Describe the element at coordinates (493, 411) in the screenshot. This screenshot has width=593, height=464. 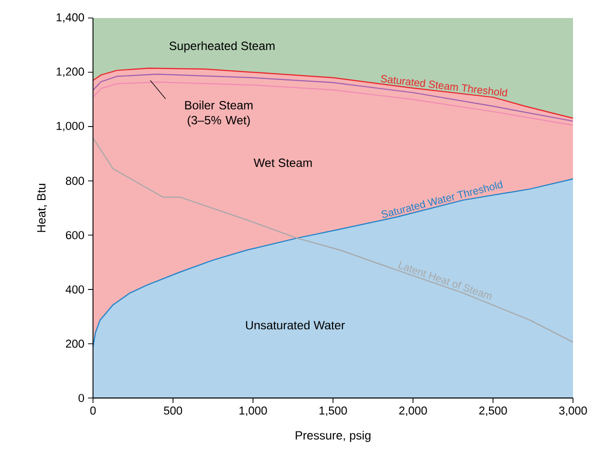
I see `x-tick-label: 2,500` at that location.